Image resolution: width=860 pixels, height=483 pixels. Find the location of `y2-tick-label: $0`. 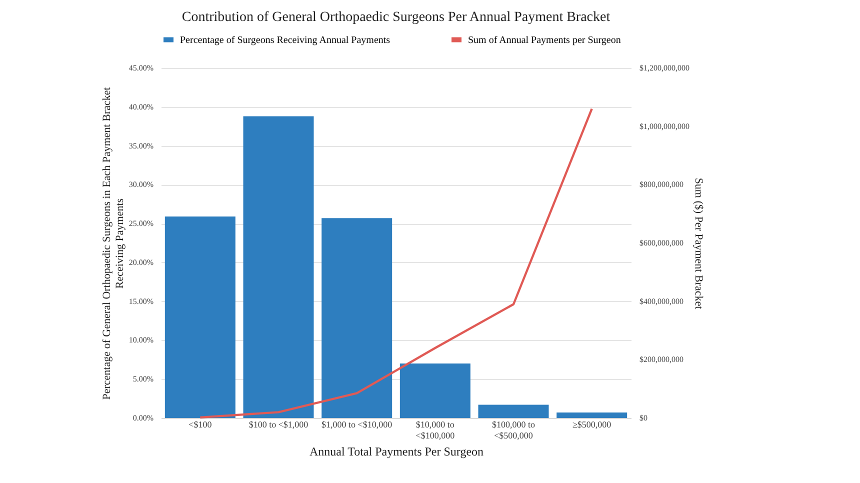

y2-tick-label: $0 is located at coordinates (644, 418).